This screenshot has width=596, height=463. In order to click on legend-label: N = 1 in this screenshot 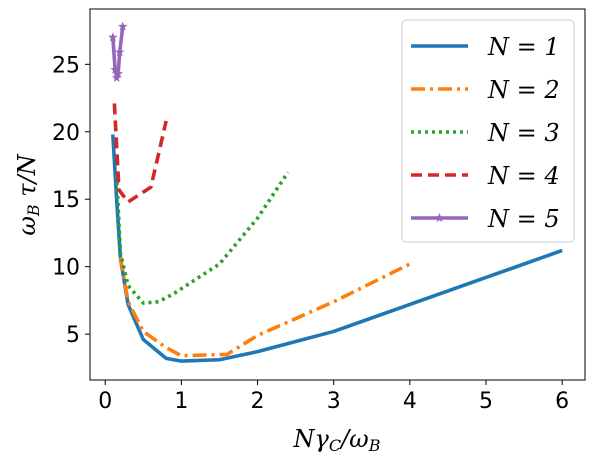, I will do `click(523, 47)`.